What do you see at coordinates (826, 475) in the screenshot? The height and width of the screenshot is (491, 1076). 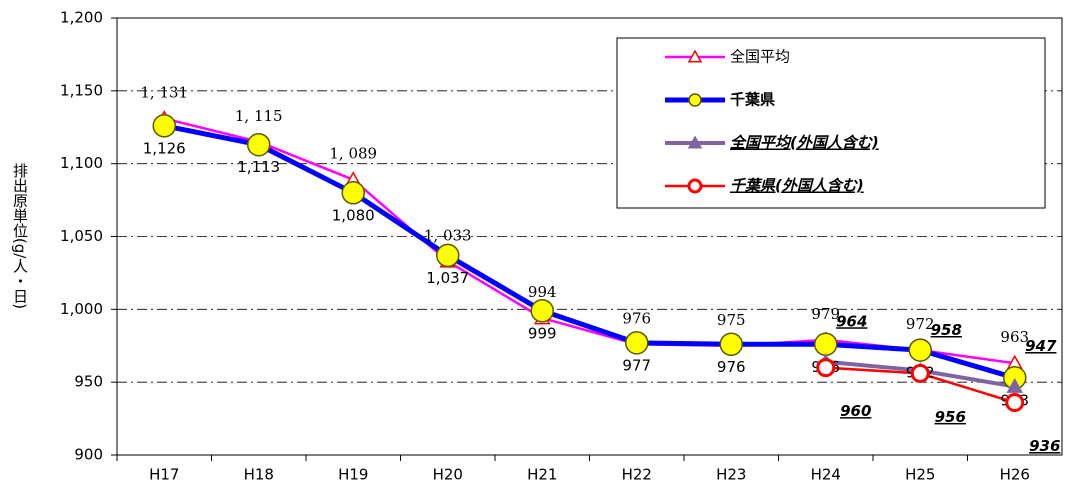 I see `x-tick-label: H24` at bounding box center [826, 475].